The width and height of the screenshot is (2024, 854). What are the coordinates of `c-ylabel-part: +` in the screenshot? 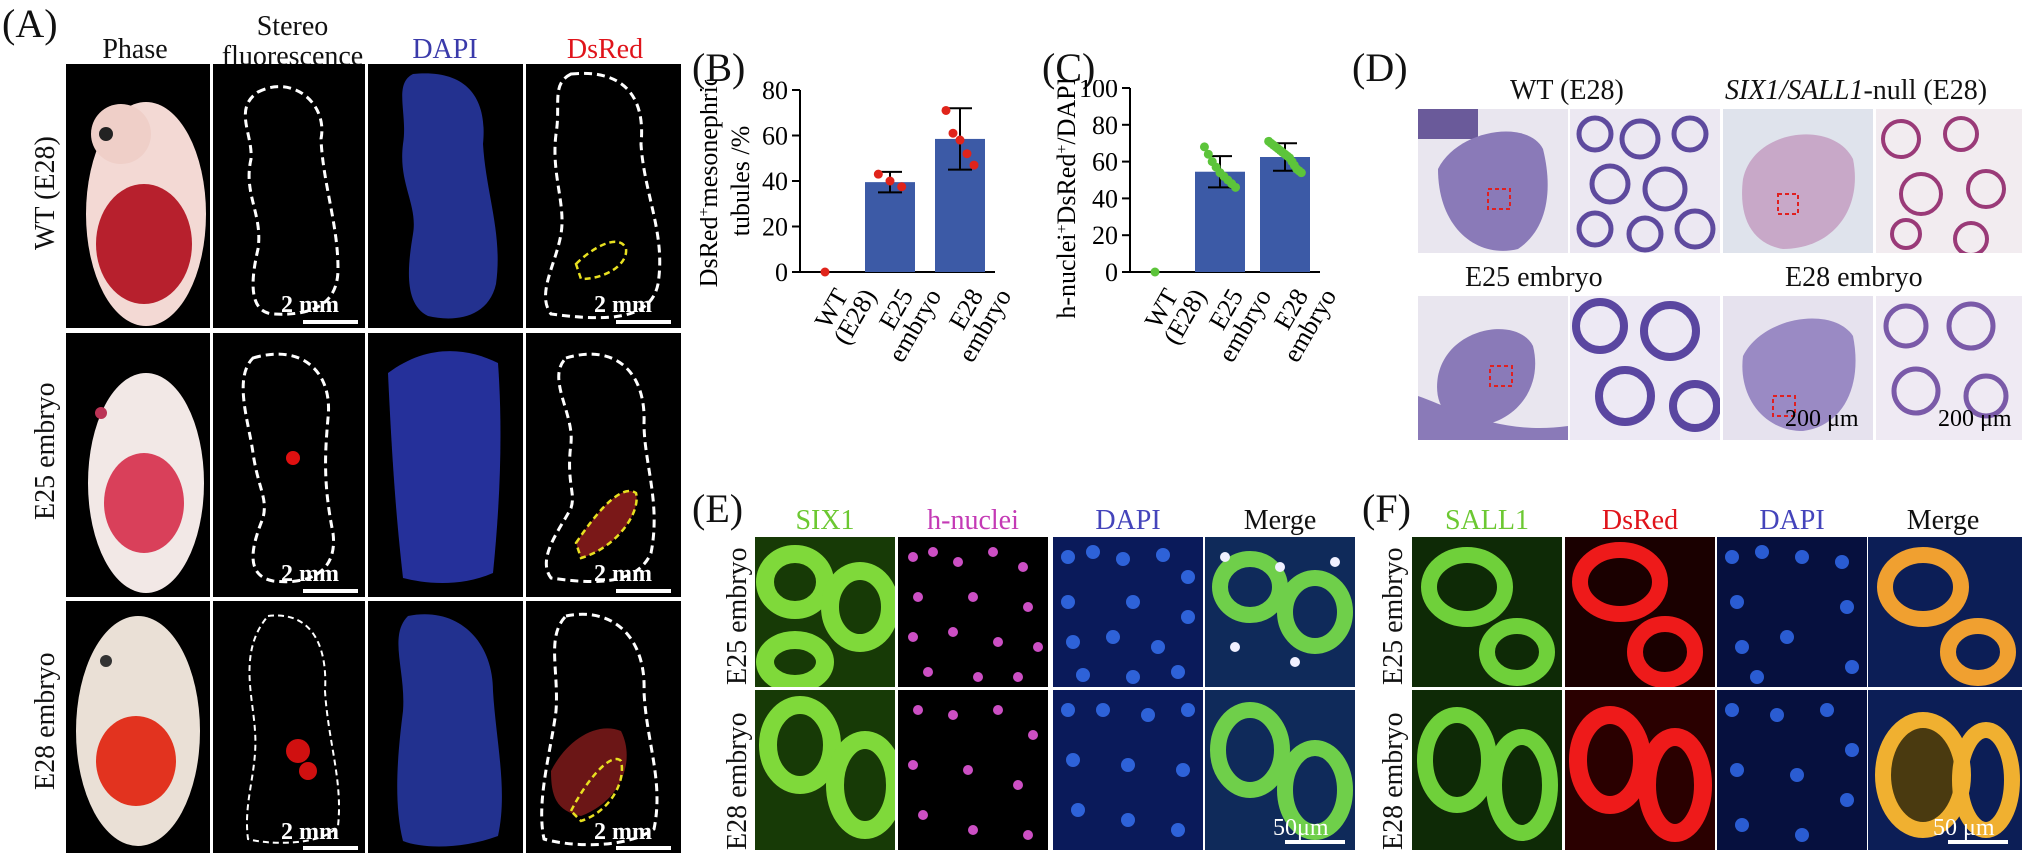 It's located at (1062, 228).